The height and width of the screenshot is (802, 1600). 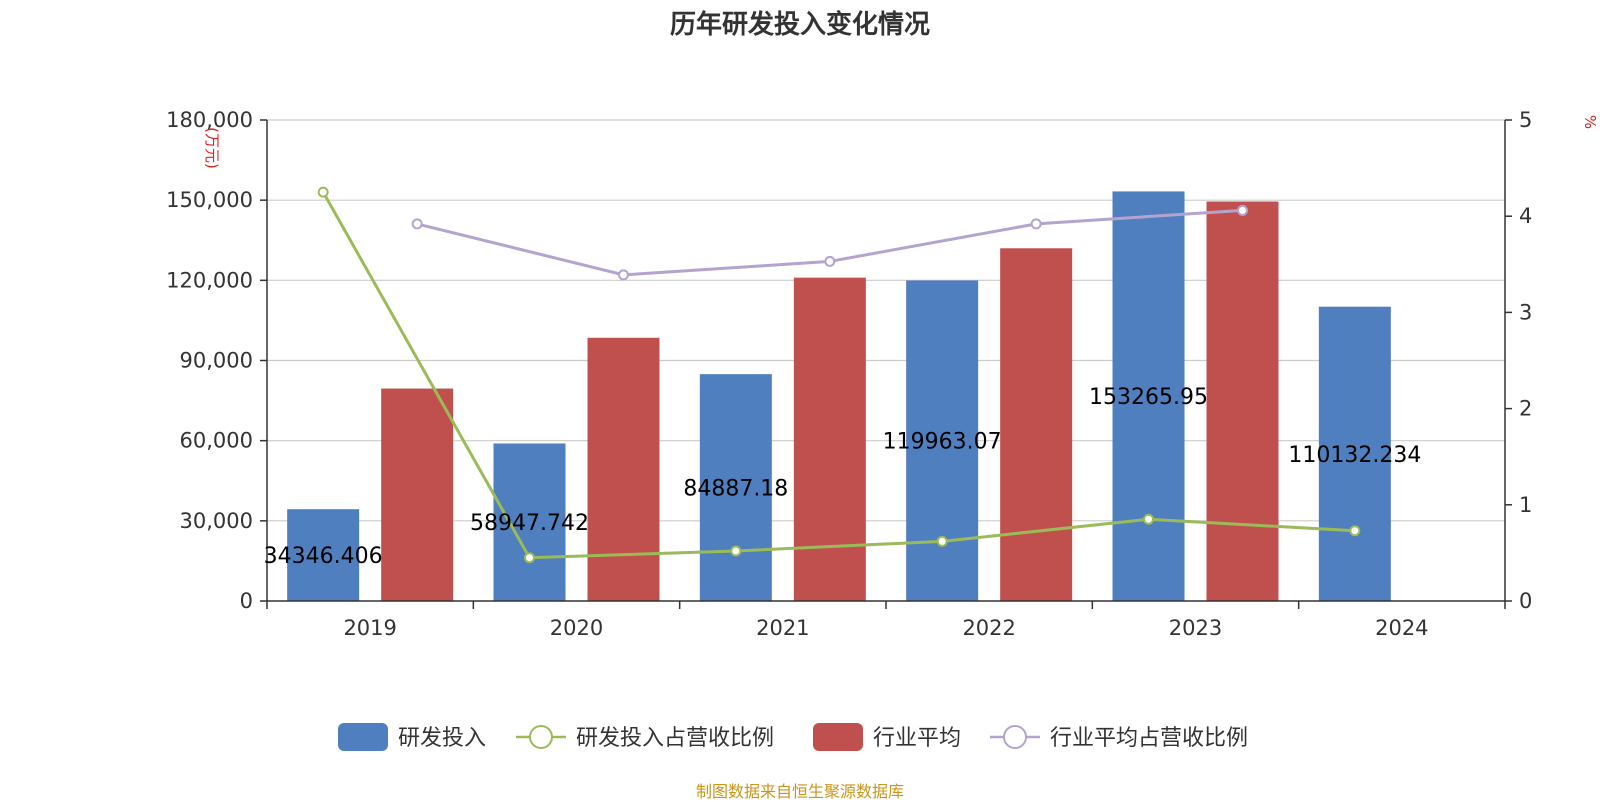 What do you see at coordinates (216, 441) in the screenshot?
I see `left-tick-label: 60,000` at bounding box center [216, 441].